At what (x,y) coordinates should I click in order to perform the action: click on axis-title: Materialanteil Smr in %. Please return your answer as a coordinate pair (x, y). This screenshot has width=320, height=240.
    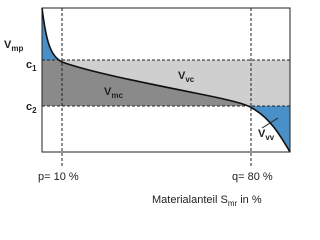
    Looking at the image, I should click on (207, 201).